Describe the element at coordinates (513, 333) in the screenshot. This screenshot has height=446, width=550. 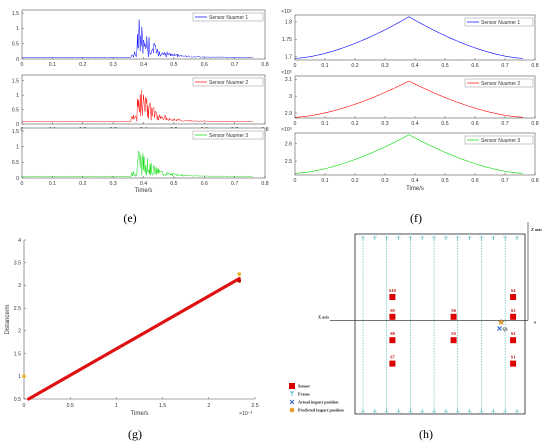
I see `sensor-label: S2` at that location.